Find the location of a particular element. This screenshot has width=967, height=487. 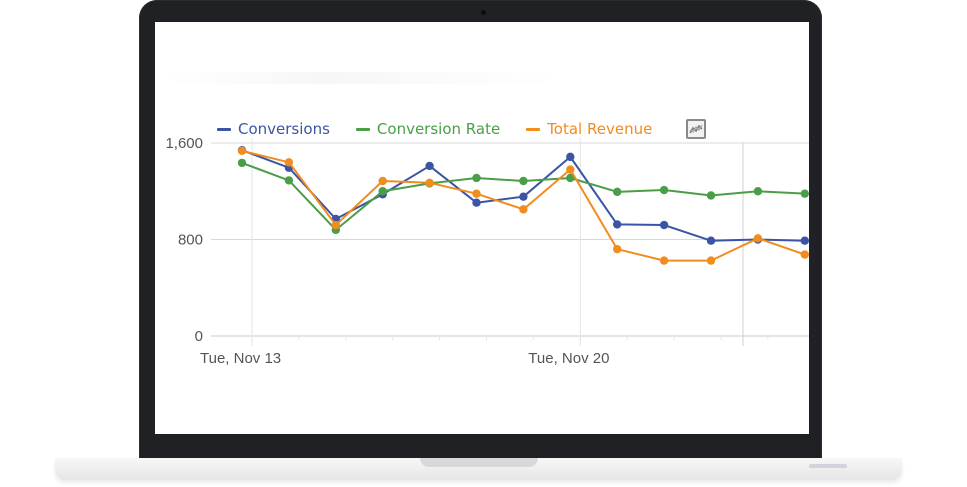

laptop-indicator is located at coordinates (828, 466).